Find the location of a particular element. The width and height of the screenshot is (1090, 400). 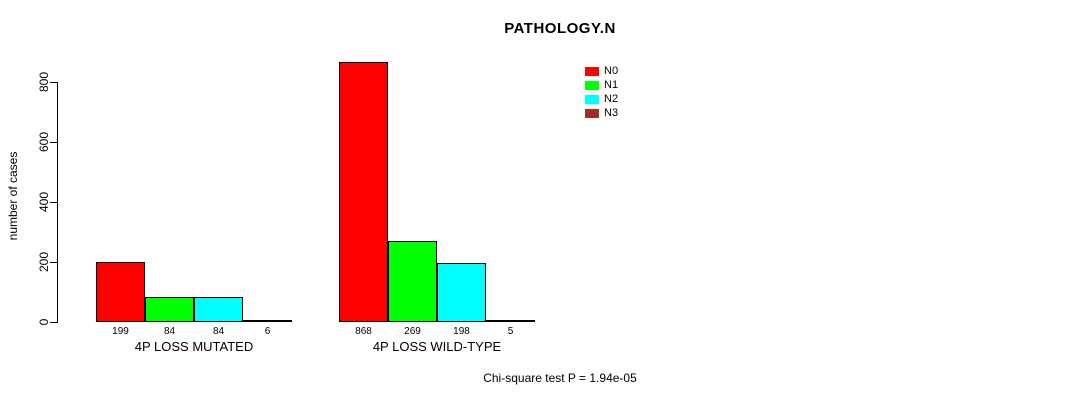

y-tick-label: 800 is located at coordinates (44, 82).